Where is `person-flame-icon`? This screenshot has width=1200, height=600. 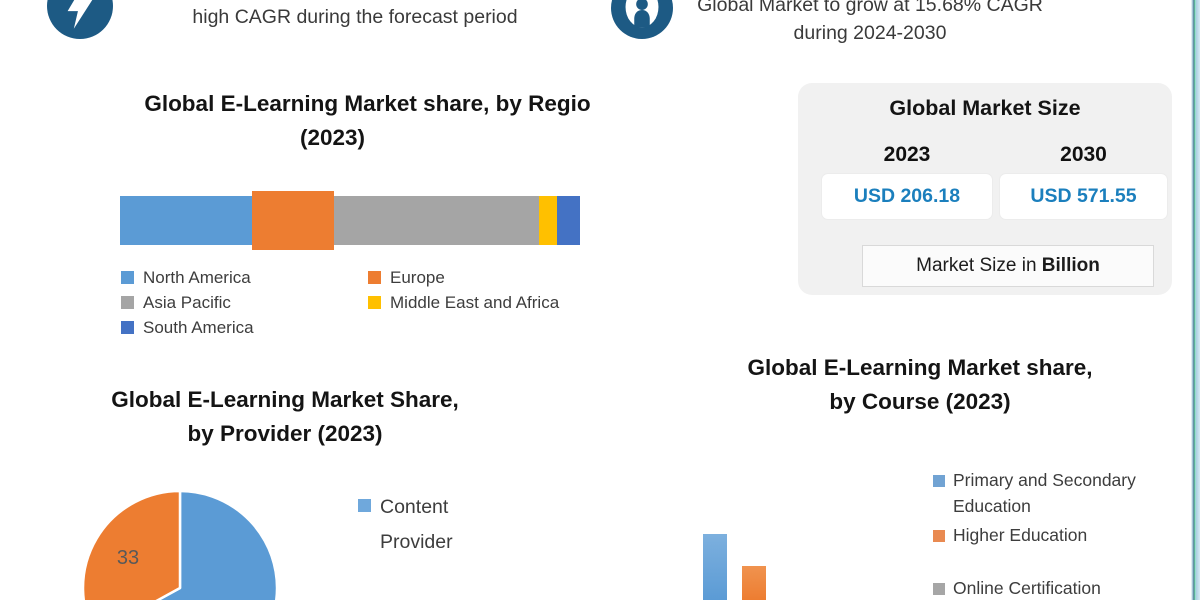 person-flame-icon is located at coordinates (642, 19).